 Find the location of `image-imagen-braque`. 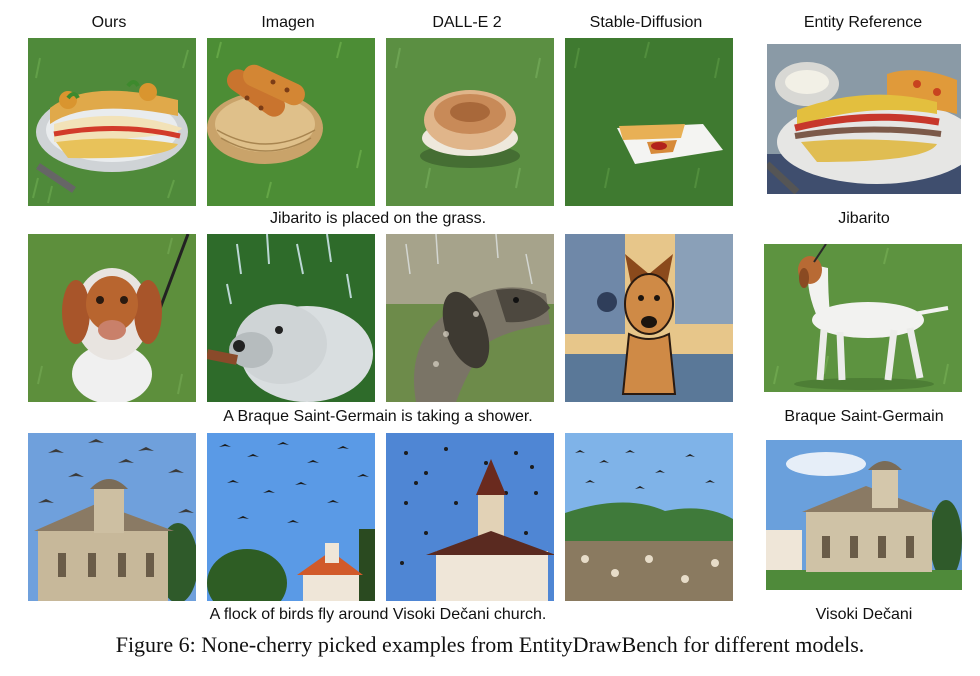

image-imagen-braque is located at coordinates (291, 318).